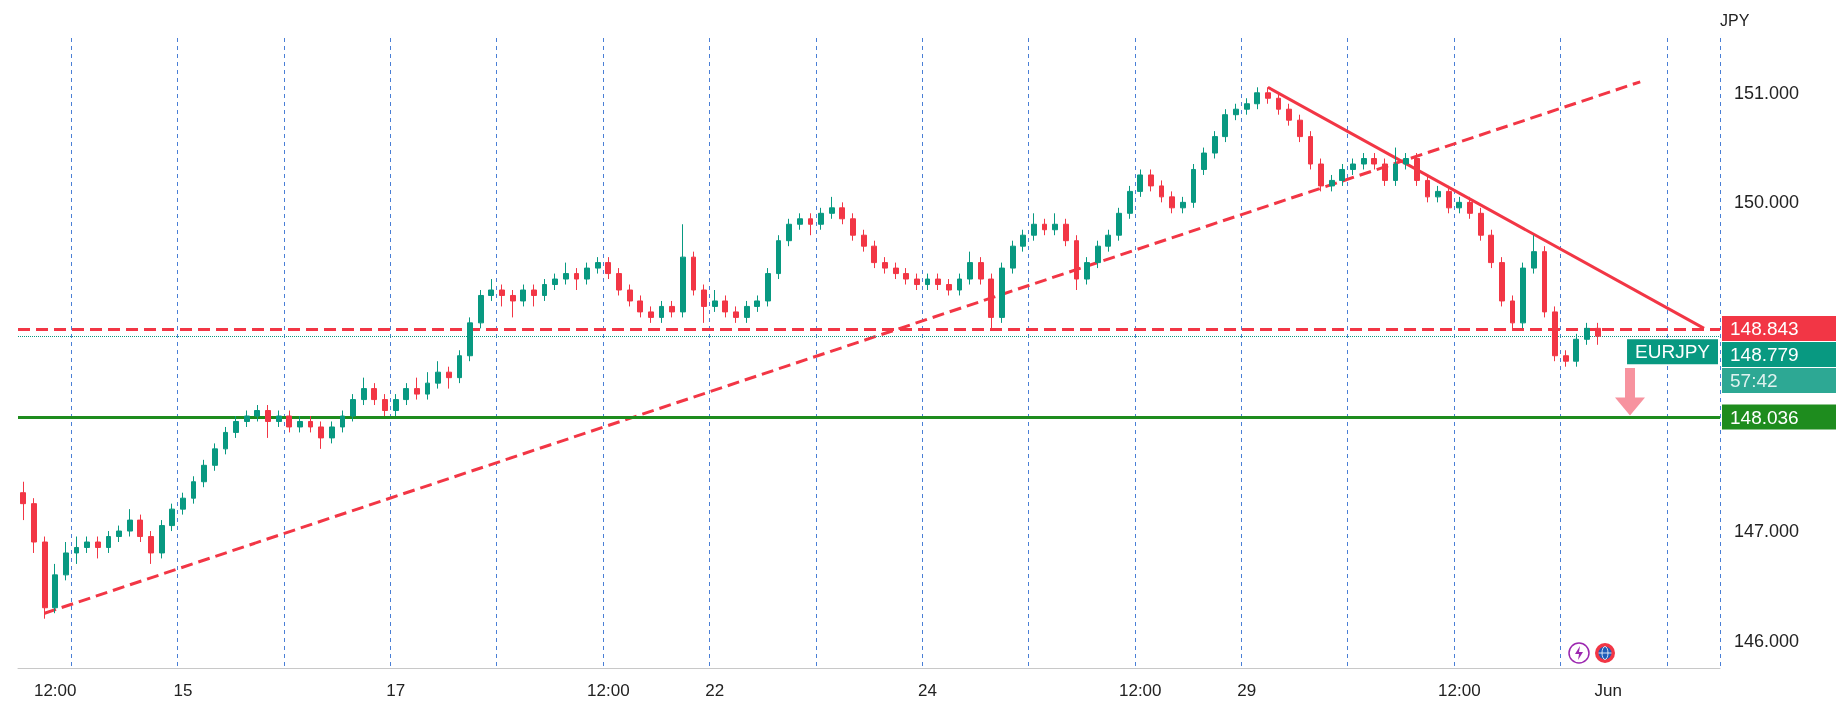 The height and width of the screenshot is (724, 1848). Describe the element at coordinates (715, 690) in the screenshot. I see `x-tick-label: 22` at that location.